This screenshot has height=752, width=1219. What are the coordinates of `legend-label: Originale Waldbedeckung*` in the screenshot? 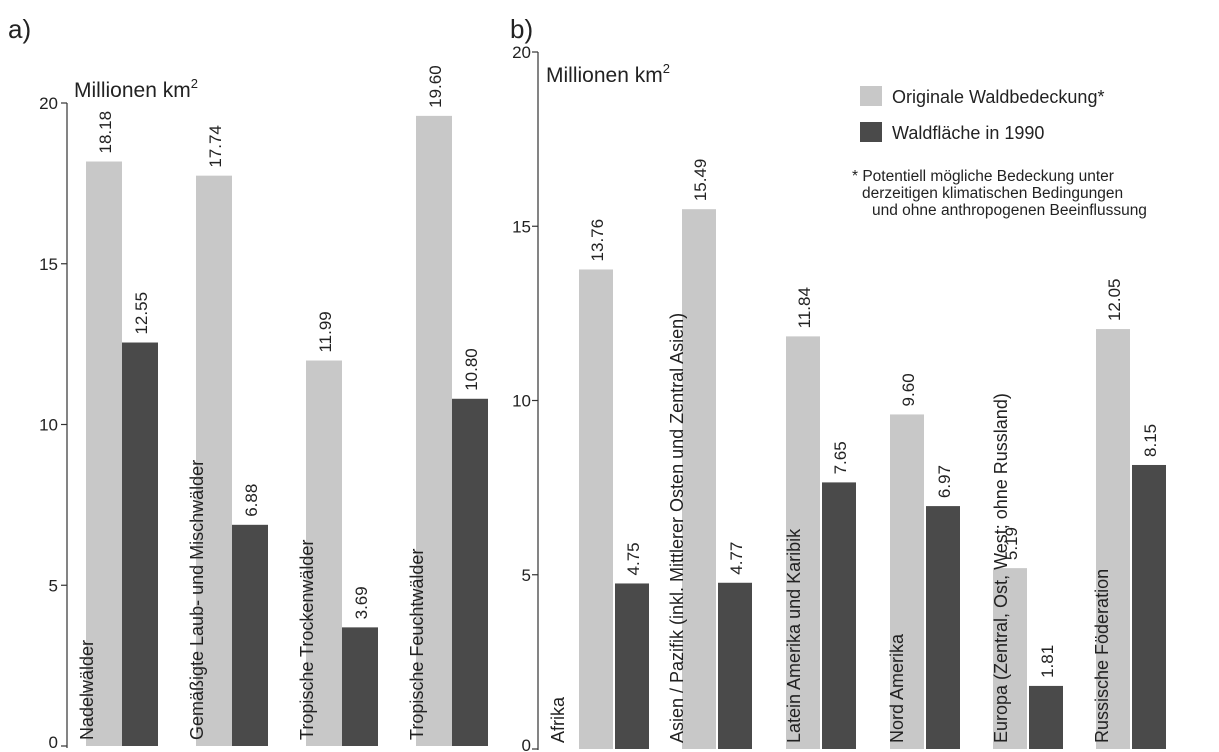 It's located at (998, 97).